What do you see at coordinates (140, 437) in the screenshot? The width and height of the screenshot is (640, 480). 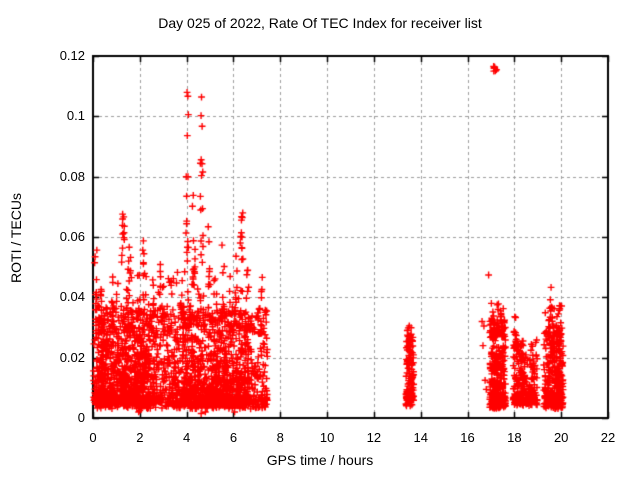 I see `x-tick-label-2: 2` at bounding box center [140, 437].